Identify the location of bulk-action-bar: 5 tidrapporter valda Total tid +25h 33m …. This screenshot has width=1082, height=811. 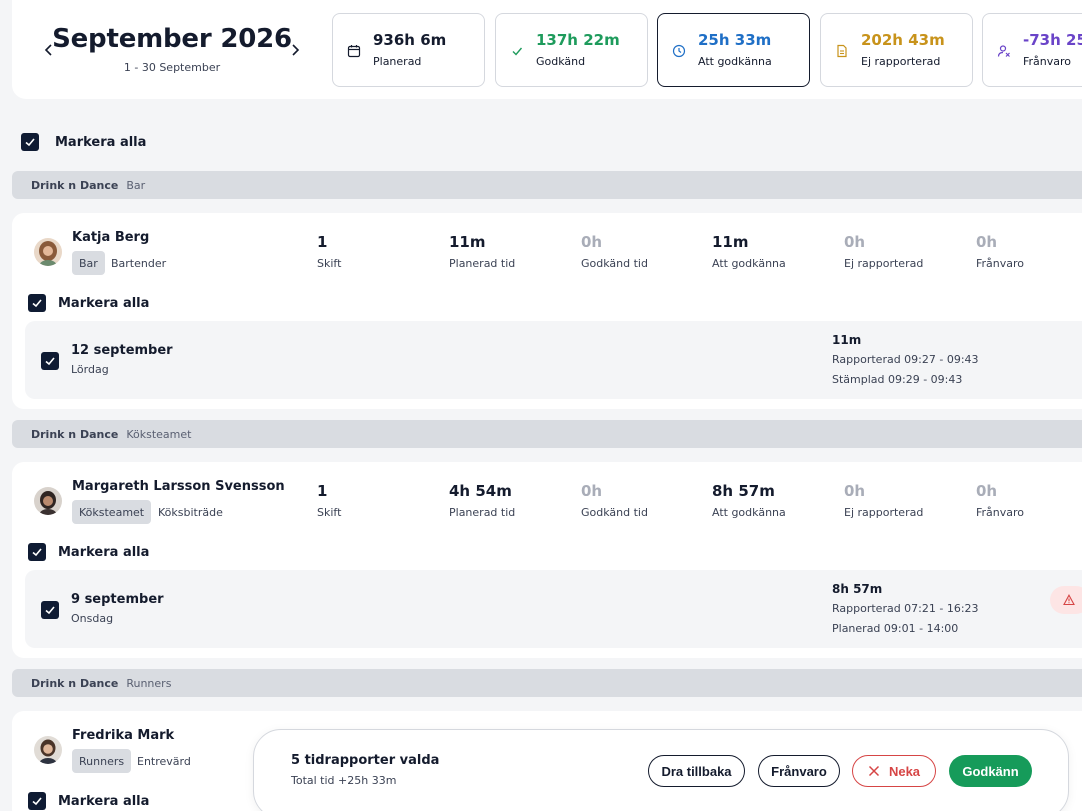
(661, 770).